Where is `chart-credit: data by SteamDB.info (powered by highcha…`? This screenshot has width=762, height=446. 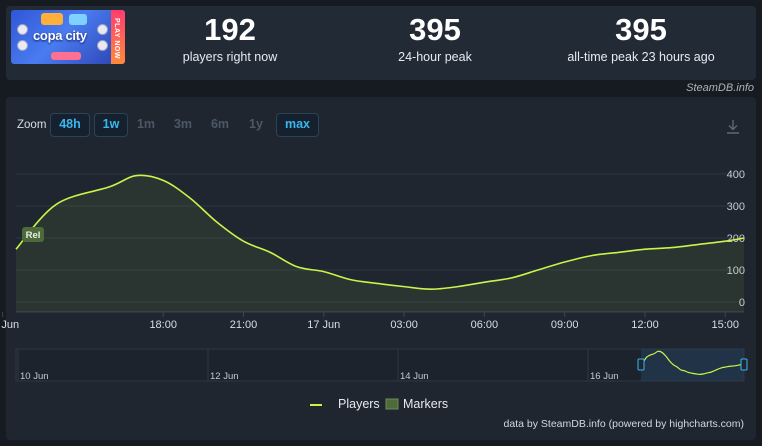
chart-credit: data by SteamDB.info (powered by highcha… is located at coordinates (623, 424).